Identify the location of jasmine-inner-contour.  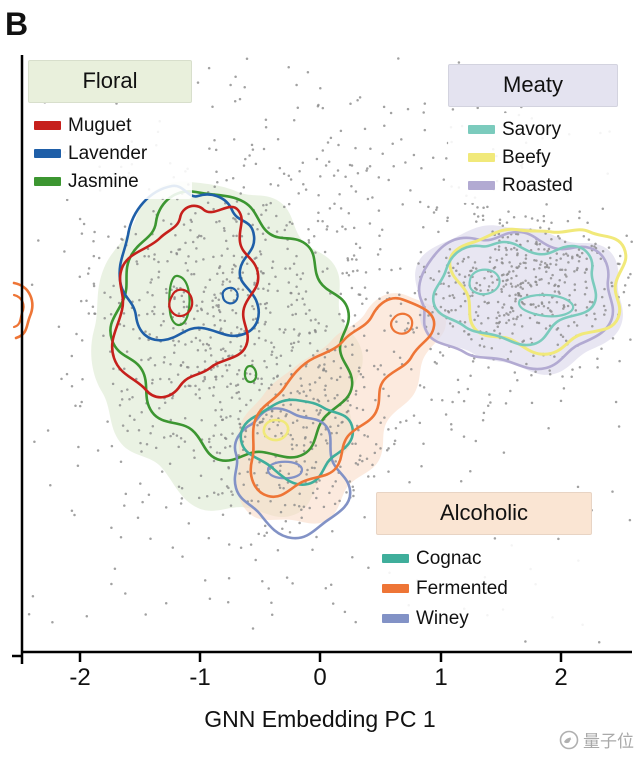
(179, 300).